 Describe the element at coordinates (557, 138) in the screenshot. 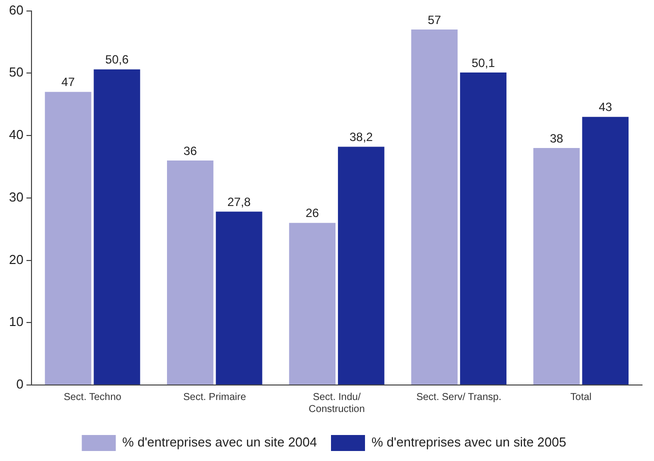

I see `data-label: 38` at that location.